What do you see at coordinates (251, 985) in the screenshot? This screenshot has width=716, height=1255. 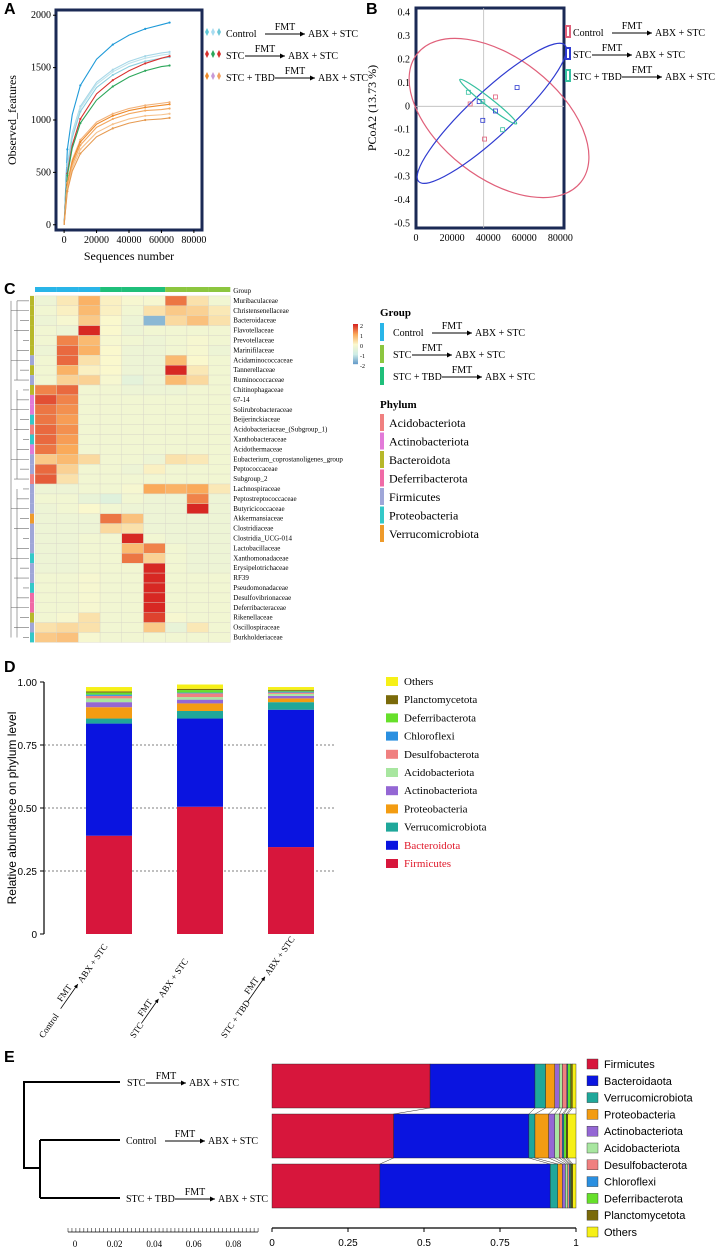 I see `arrow-label: FMT` at bounding box center [251, 985].